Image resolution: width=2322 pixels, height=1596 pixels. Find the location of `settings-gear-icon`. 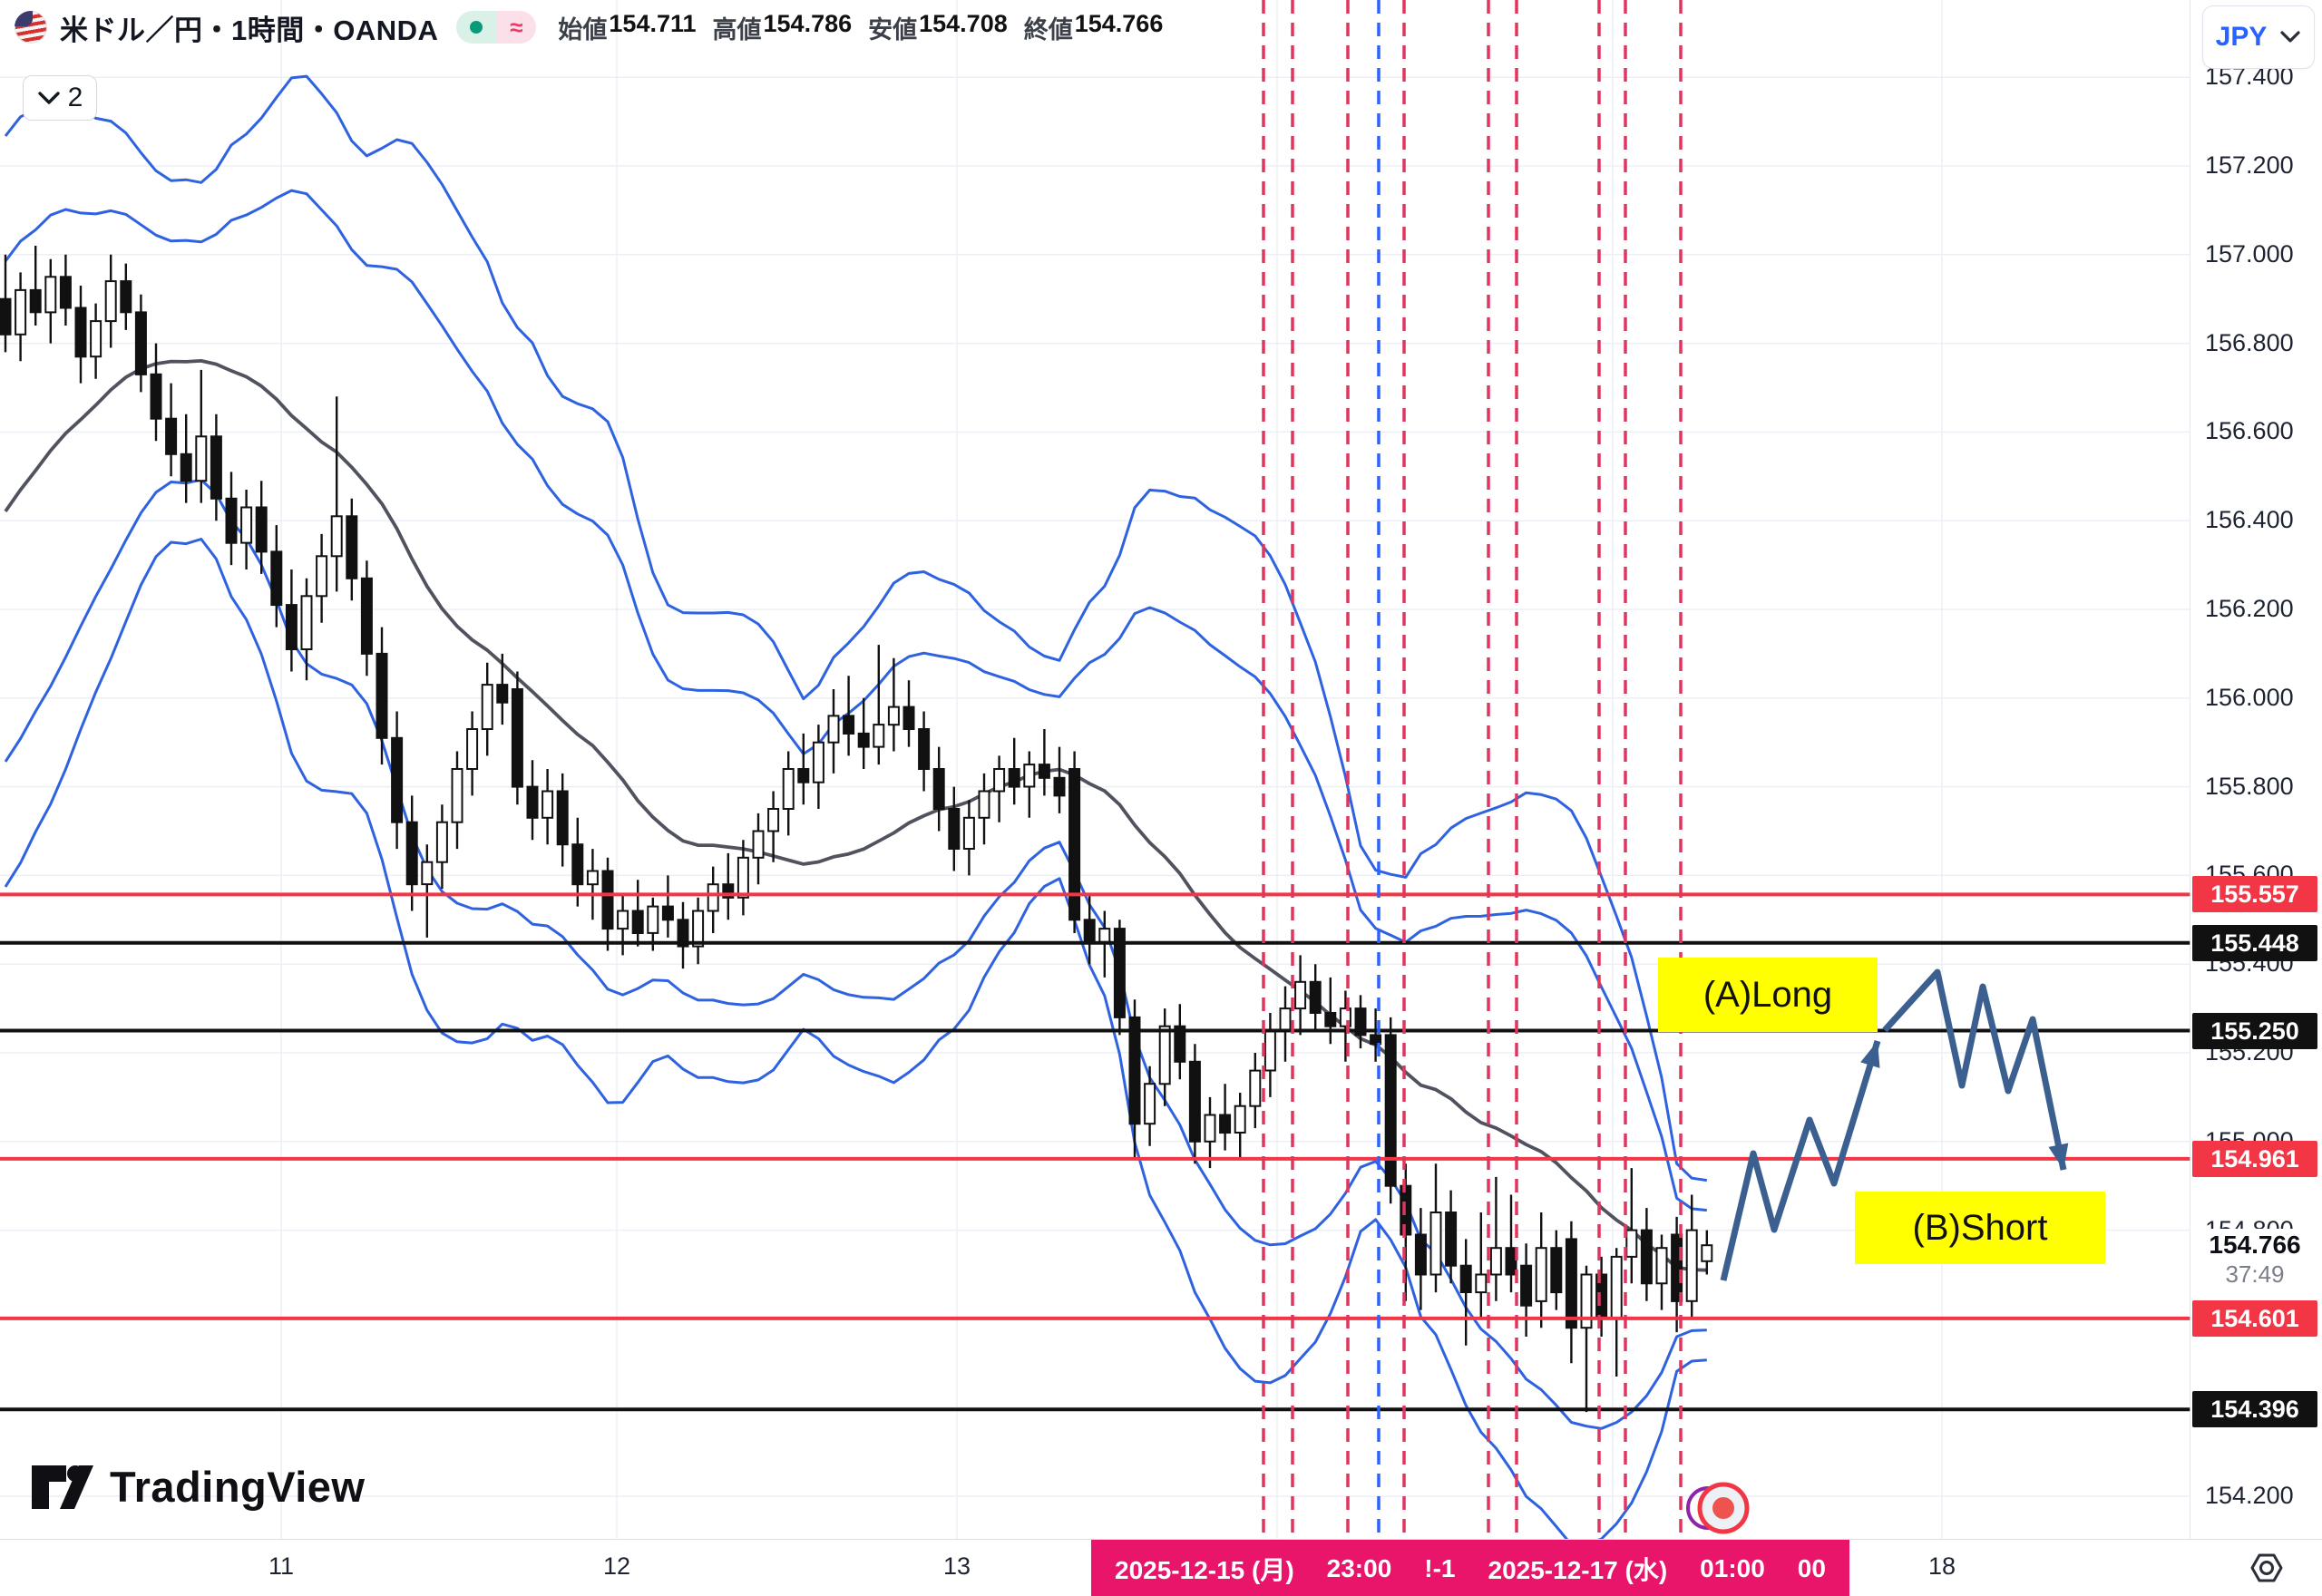

settings-gear-icon is located at coordinates (2267, 1568).